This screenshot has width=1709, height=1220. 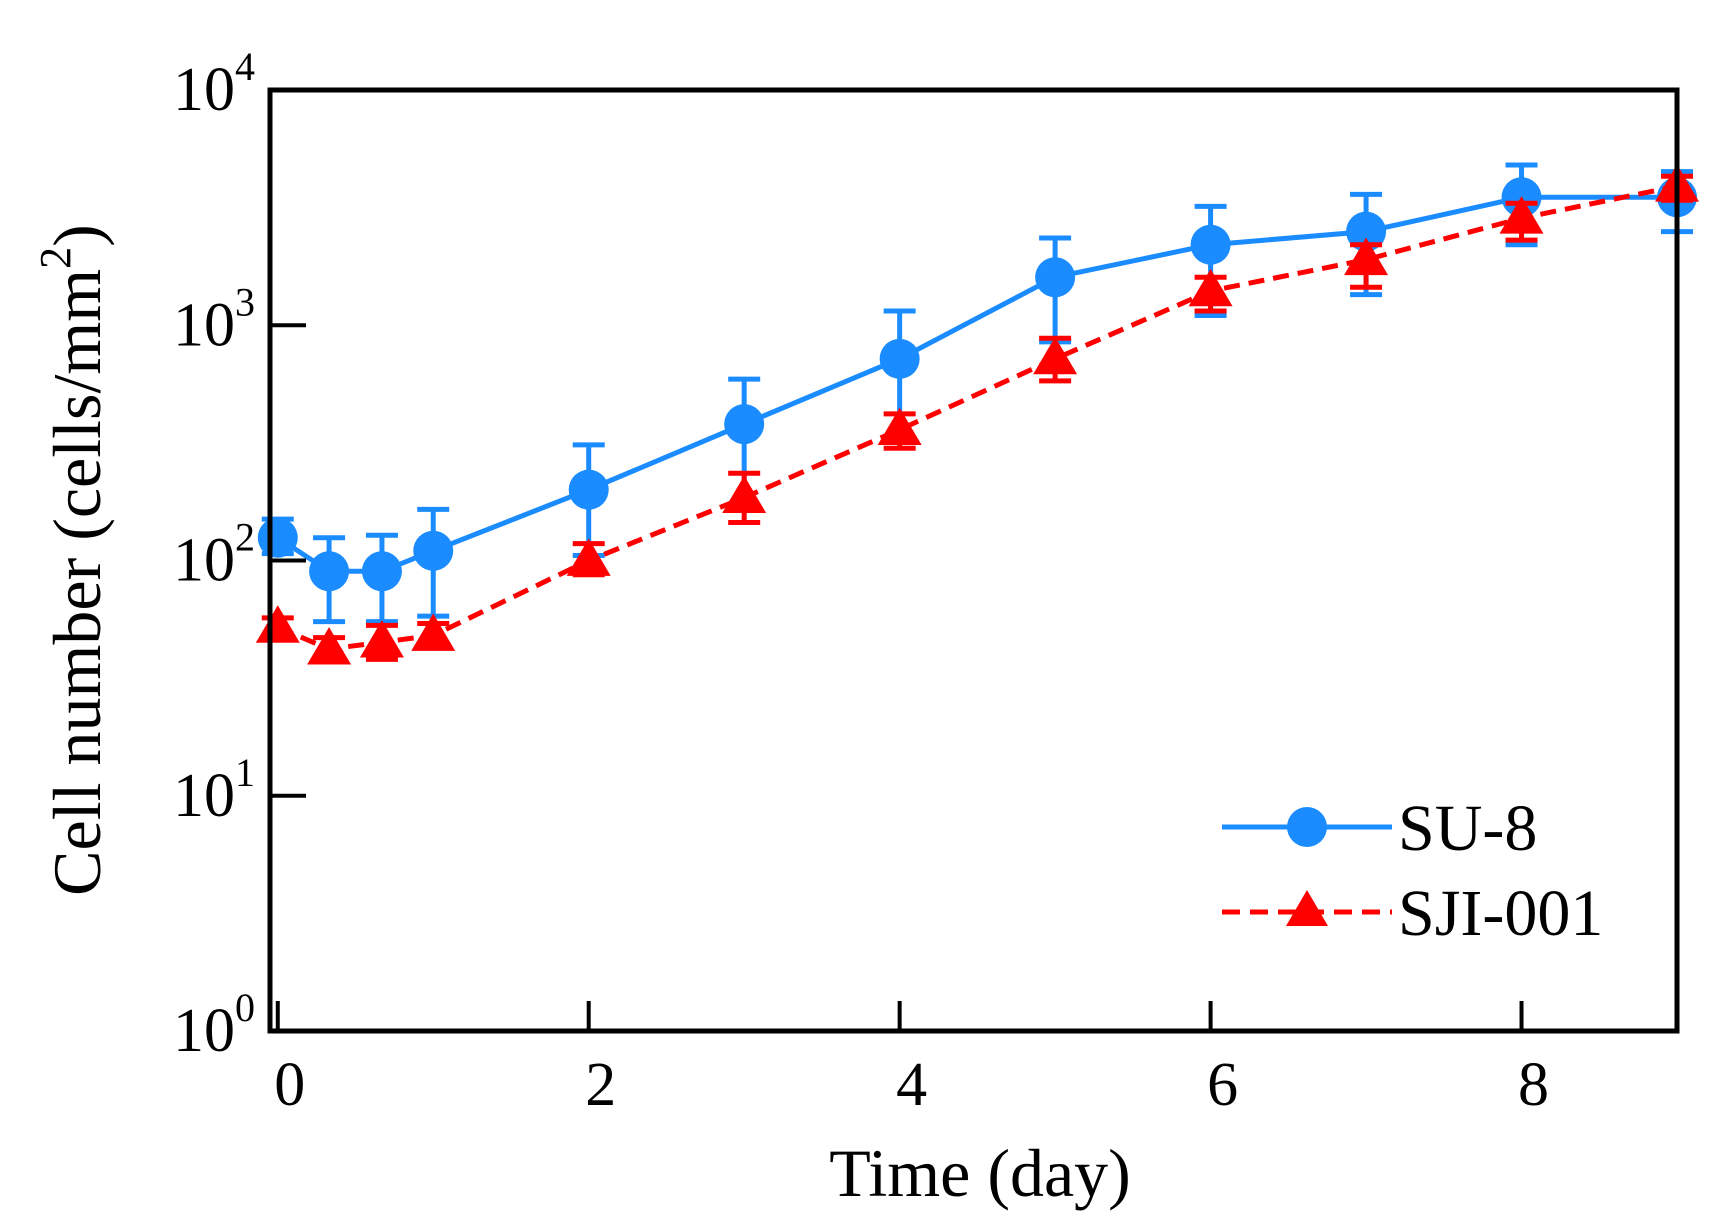 What do you see at coordinates (214, 1025) in the screenshot?
I see `y-tick-label-0: 10⁰` at bounding box center [214, 1025].